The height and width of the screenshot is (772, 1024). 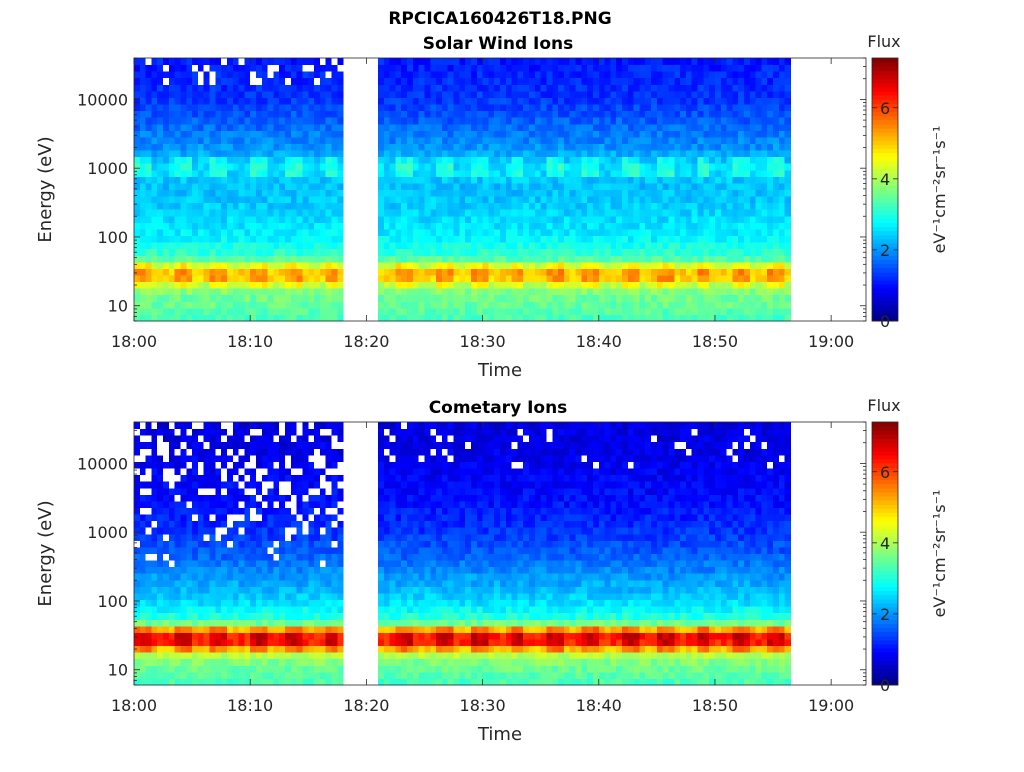 I want to click on colorbar-tick-label: 4, so click(x=885, y=179).